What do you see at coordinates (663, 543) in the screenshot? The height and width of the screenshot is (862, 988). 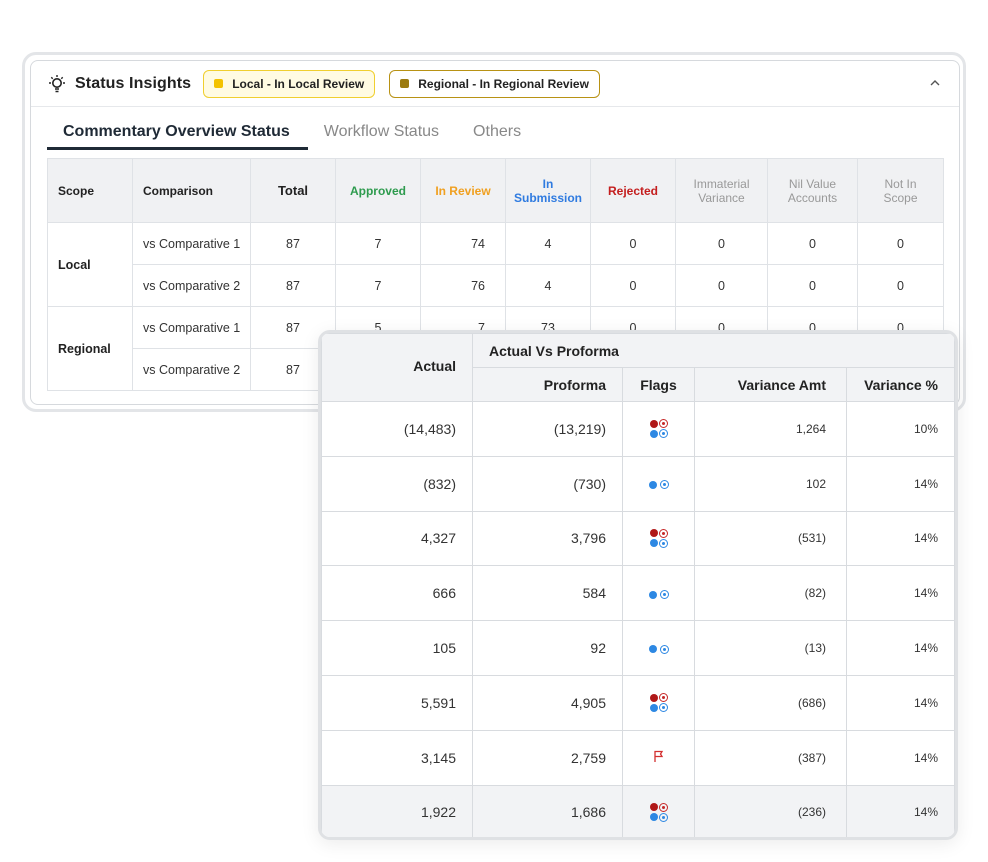 I see `blue-target-icon` at bounding box center [663, 543].